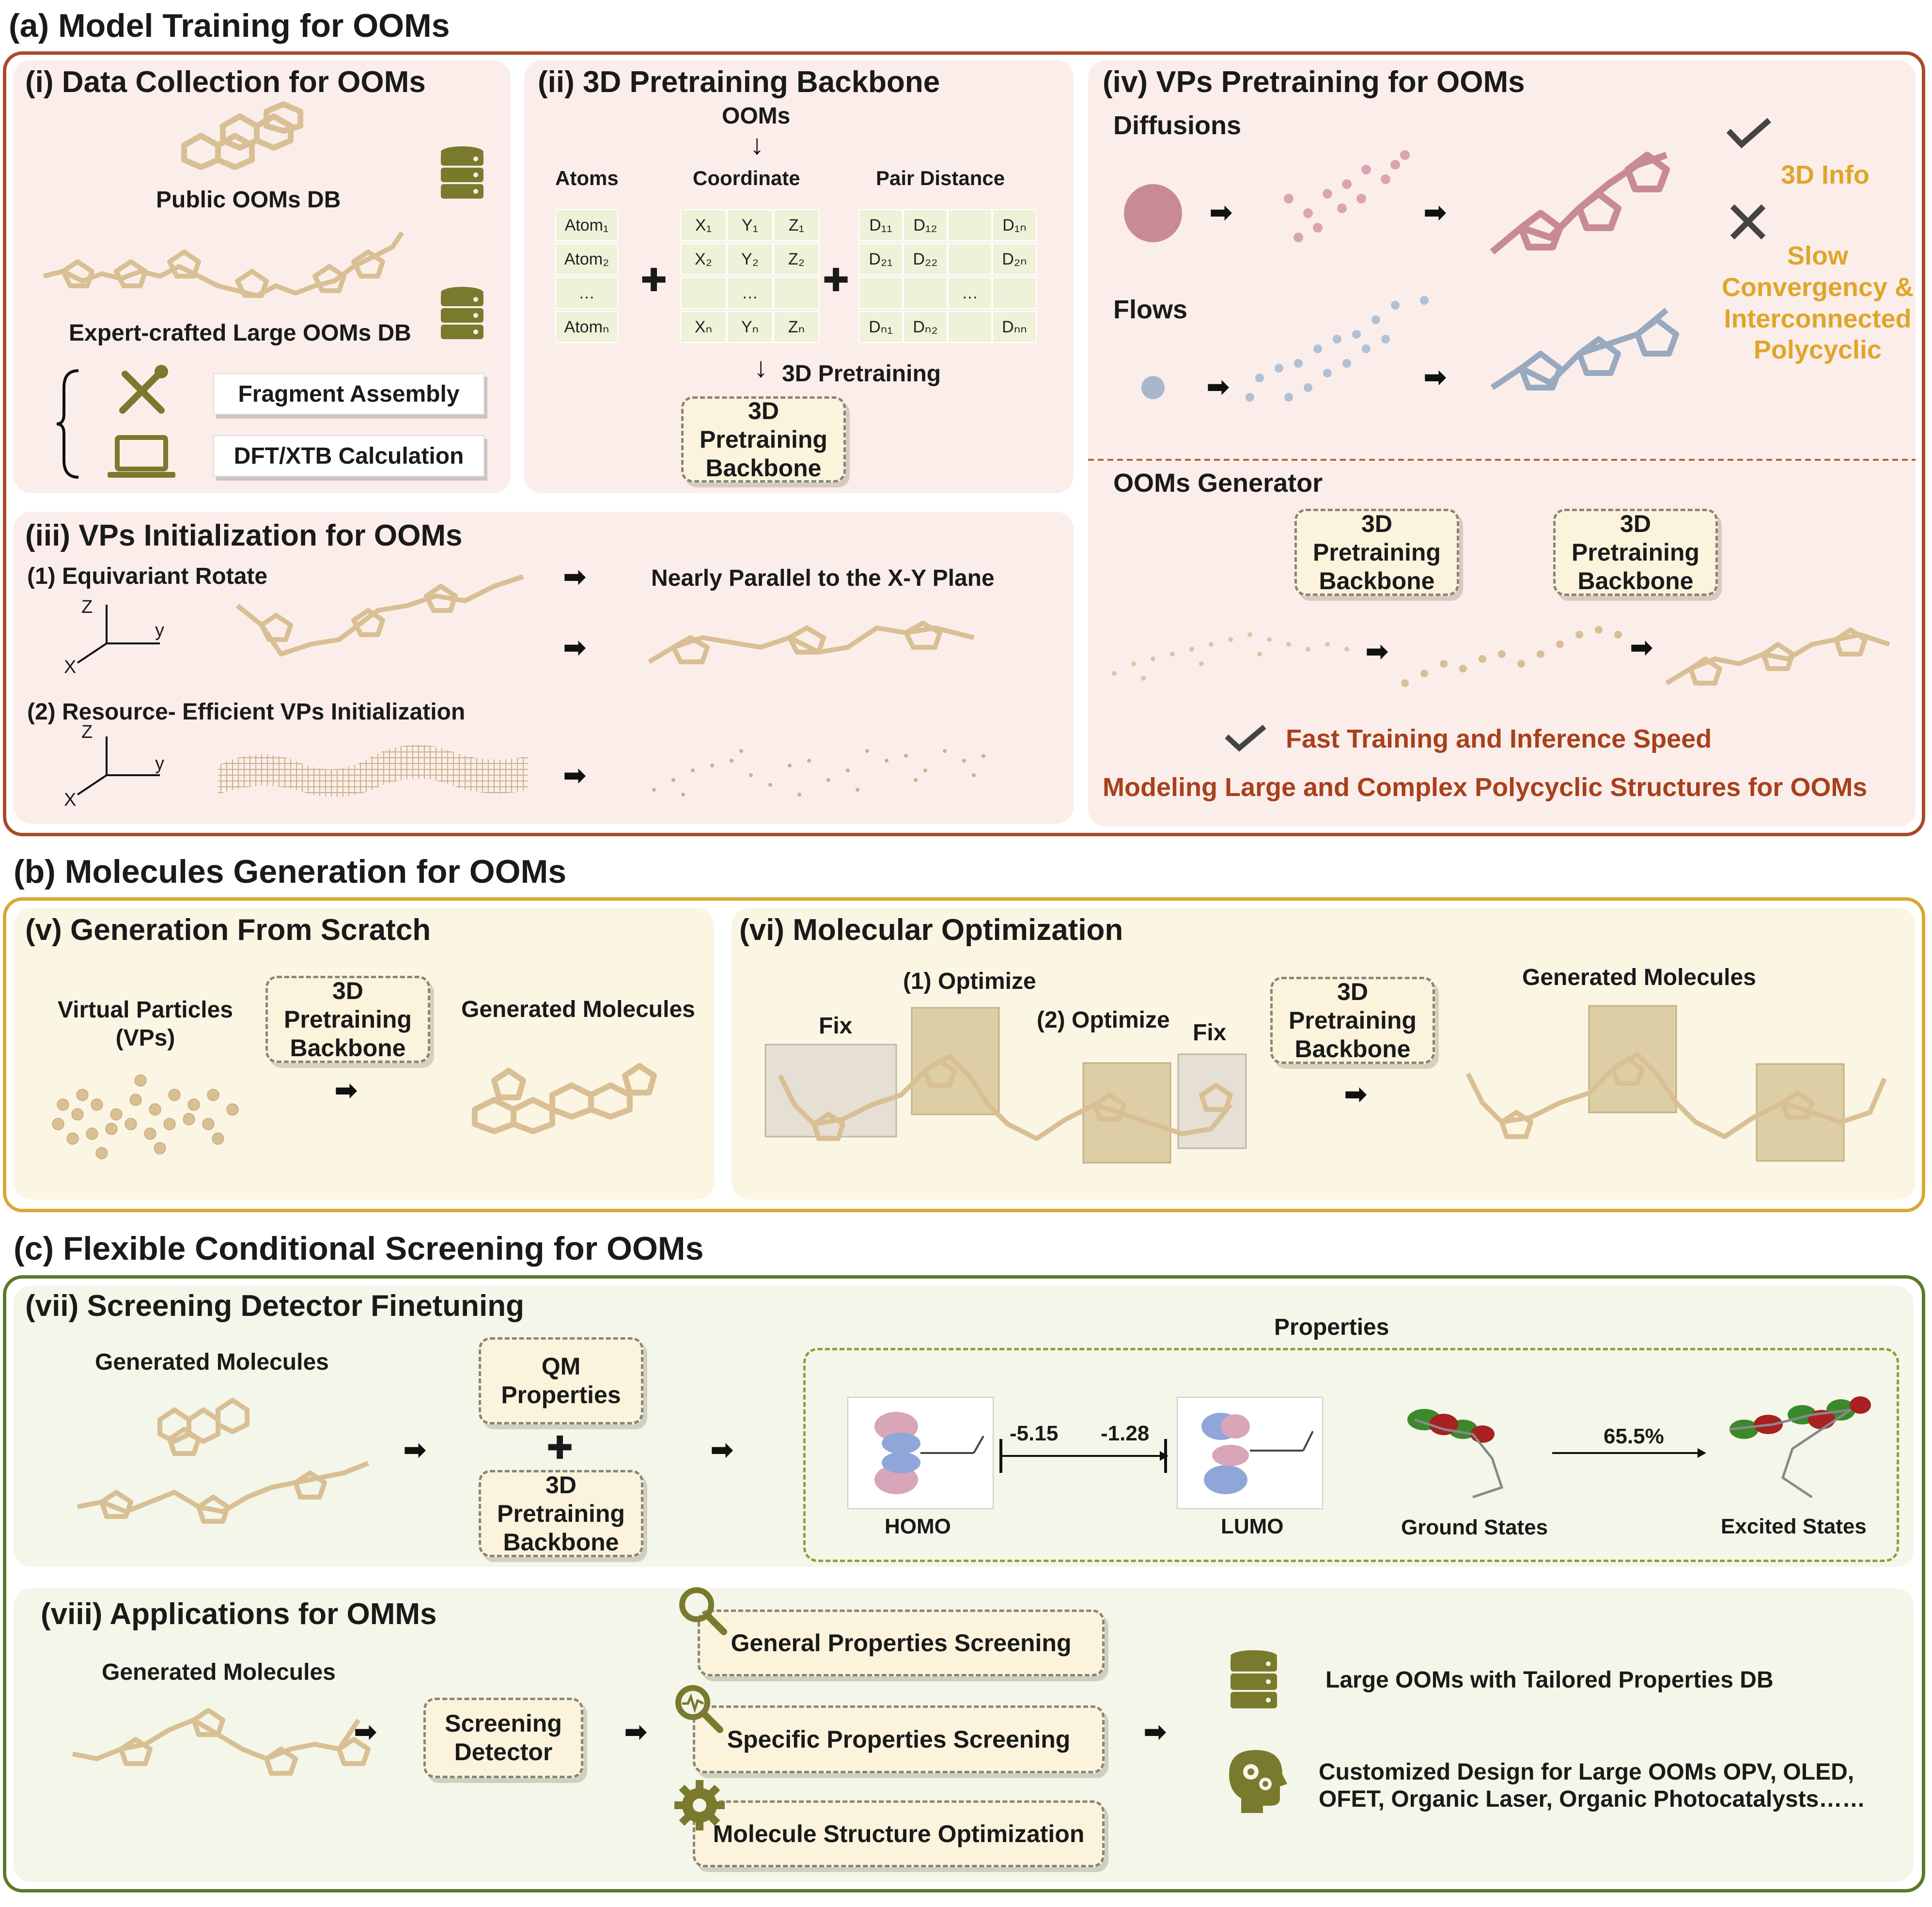  I want to click on coord-cell: Z₂, so click(797, 259).